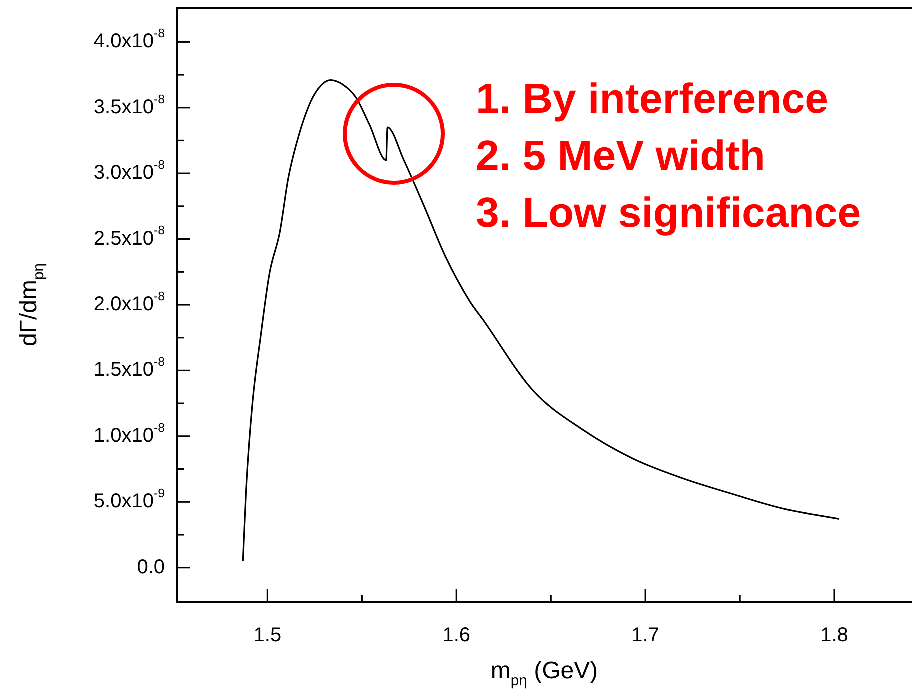  Describe the element at coordinates (32, 305) in the screenshot. I see `y-axis-title: dΓ/dmpη` at that location.